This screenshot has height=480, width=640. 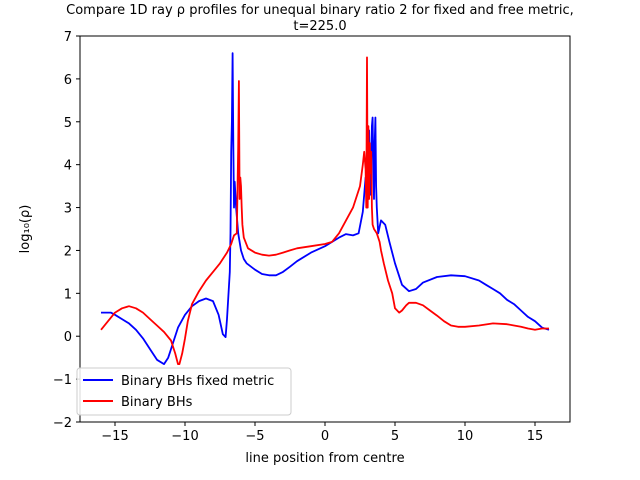 What do you see at coordinates (62, 423) in the screenshot?
I see `y-tick-label: −2` at bounding box center [62, 423].